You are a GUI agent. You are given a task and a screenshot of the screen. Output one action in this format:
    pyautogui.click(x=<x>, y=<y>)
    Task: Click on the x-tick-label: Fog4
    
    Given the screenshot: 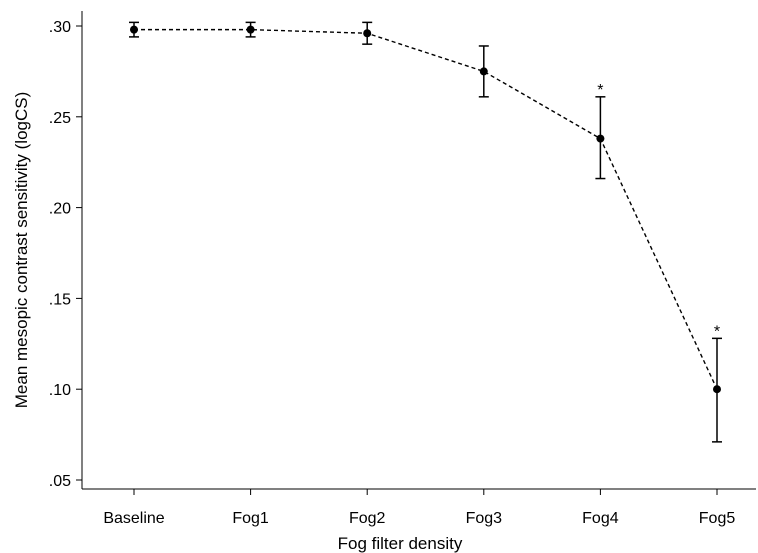 What is the action you would take?
    pyautogui.click(x=600, y=518)
    